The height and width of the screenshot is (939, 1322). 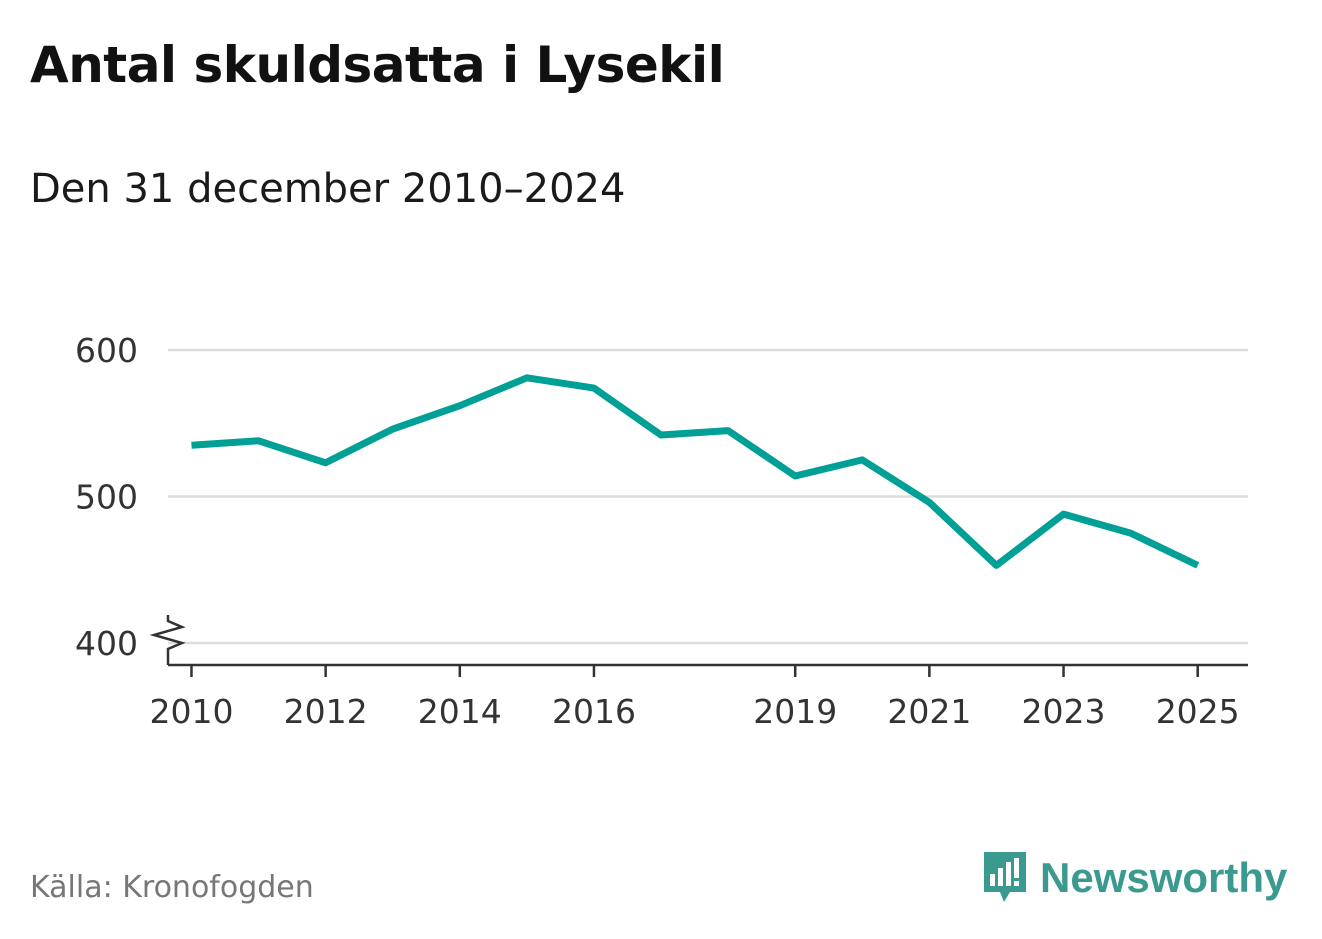 What do you see at coordinates (1164, 877) in the screenshot?
I see `brand-name: Newsworthy` at bounding box center [1164, 877].